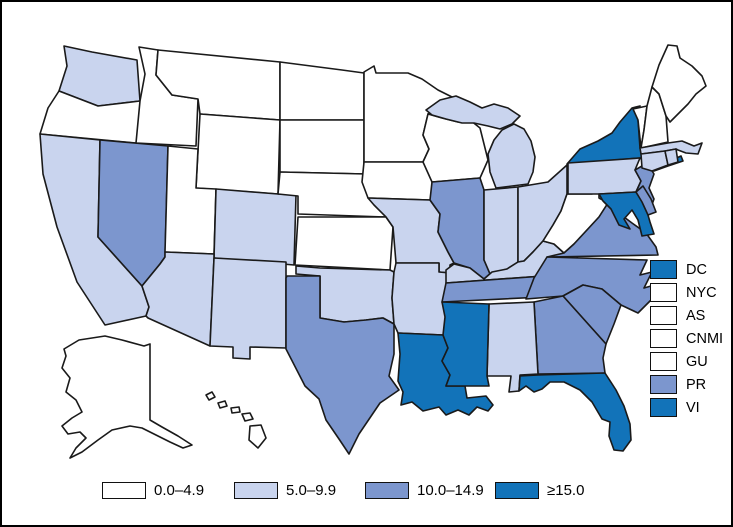 This screenshot has width=733, height=527. Describe the element at coordinates (247, 417) in the screenshot. I see `state-HI-maui` at that location.